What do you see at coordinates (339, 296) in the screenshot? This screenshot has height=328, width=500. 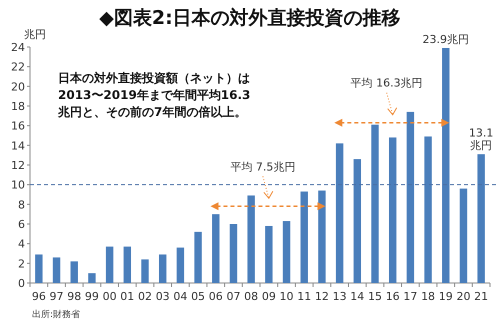 I see `x-tick-label: 13` at bounding box center [339, 296].